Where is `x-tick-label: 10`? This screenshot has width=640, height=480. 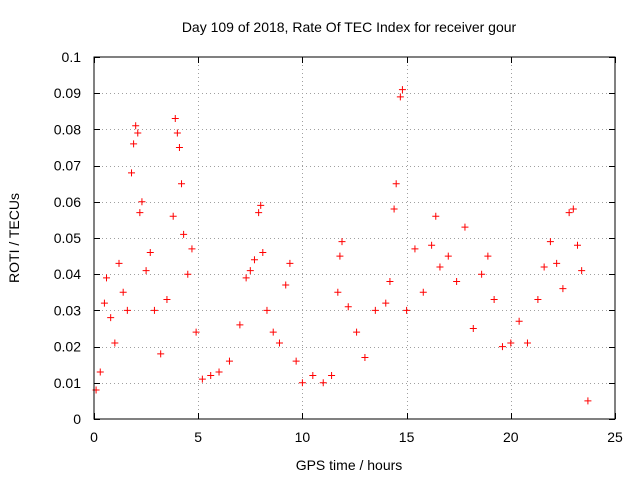
x-tick-label: 10 is located at coordinates (303, 437).